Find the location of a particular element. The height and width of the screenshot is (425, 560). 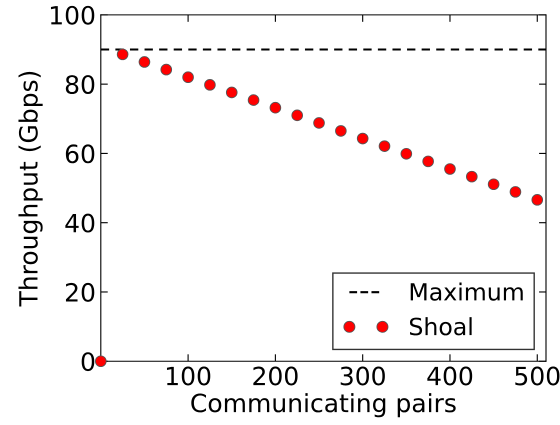

x-tick-label: 400 is located at coordinates (449, 376).